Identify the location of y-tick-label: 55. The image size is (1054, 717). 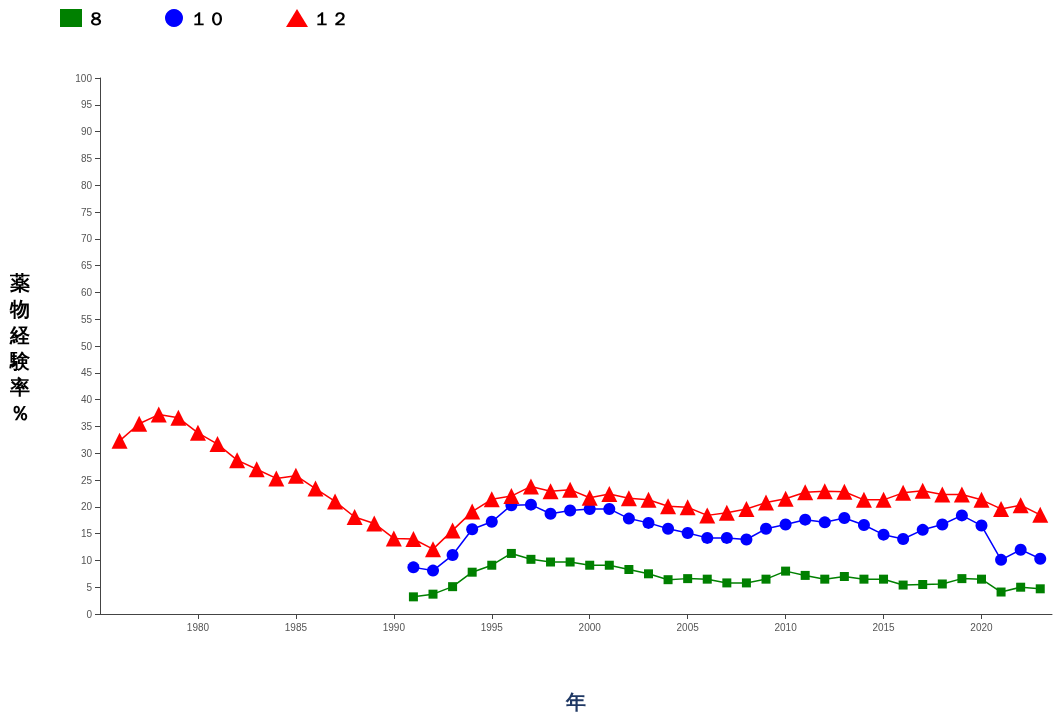
(86, 319).